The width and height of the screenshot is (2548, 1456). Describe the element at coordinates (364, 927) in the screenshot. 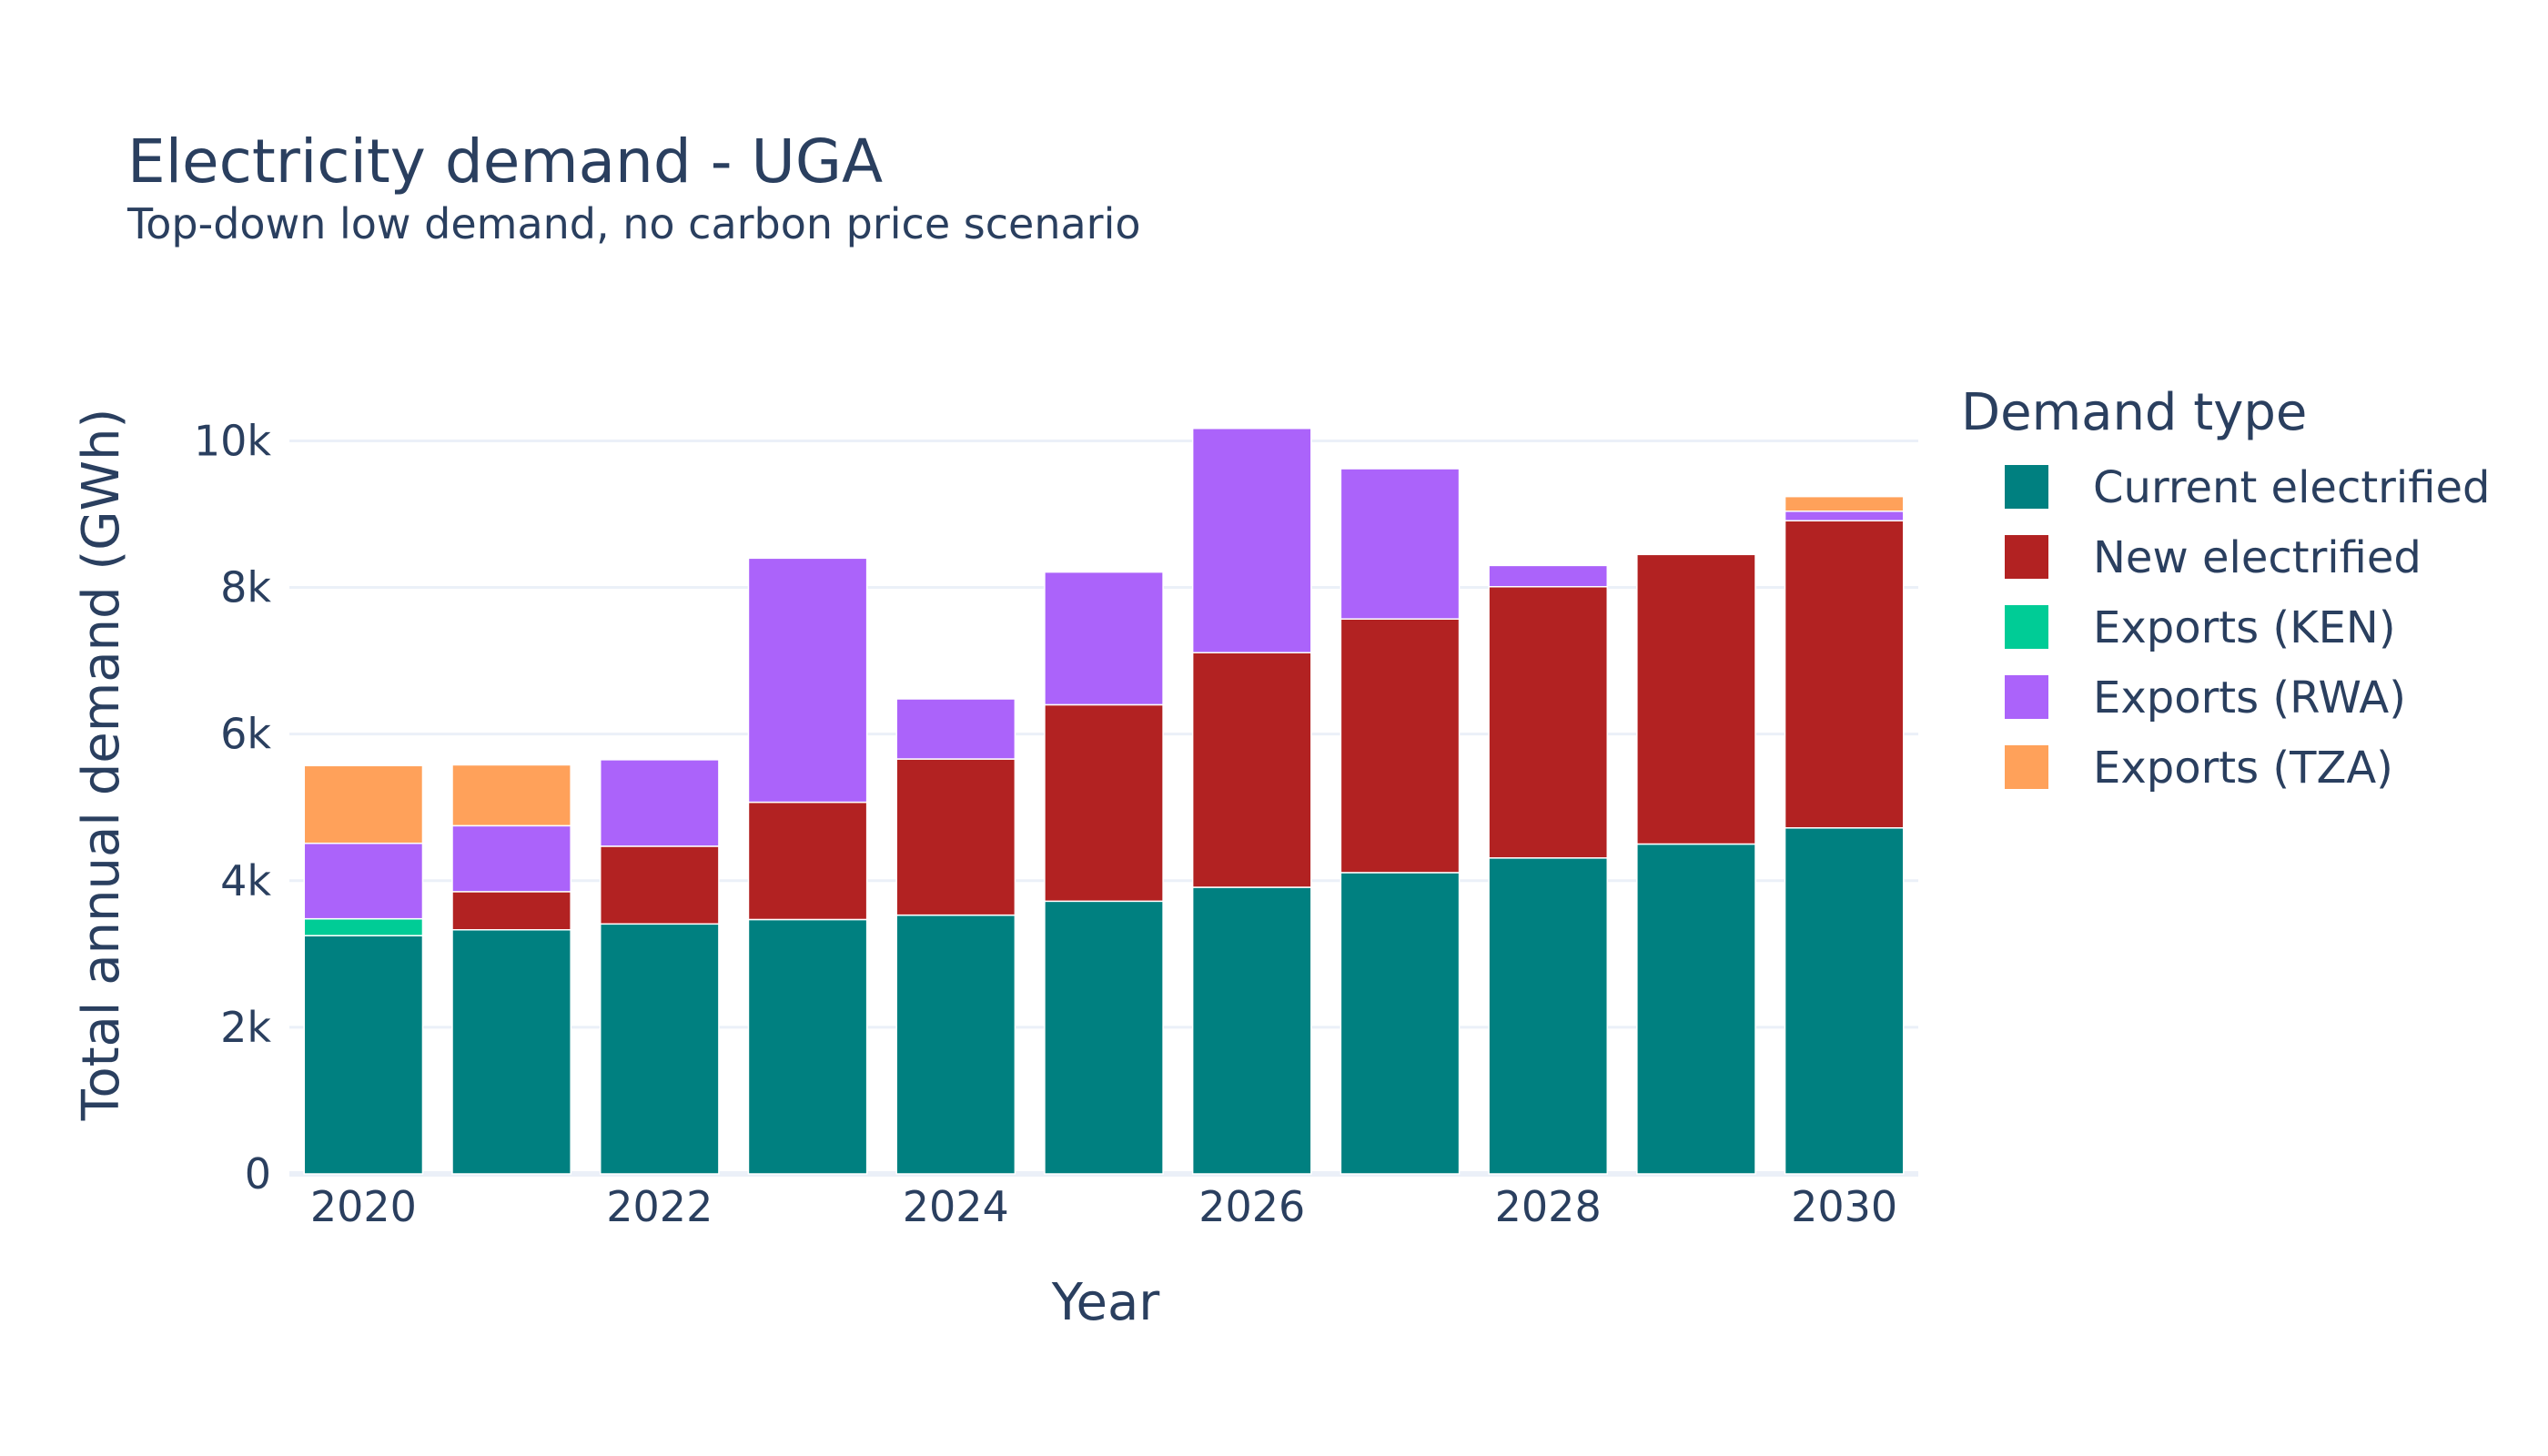

I see `bar-segment-exports-ken--2020` at that location.